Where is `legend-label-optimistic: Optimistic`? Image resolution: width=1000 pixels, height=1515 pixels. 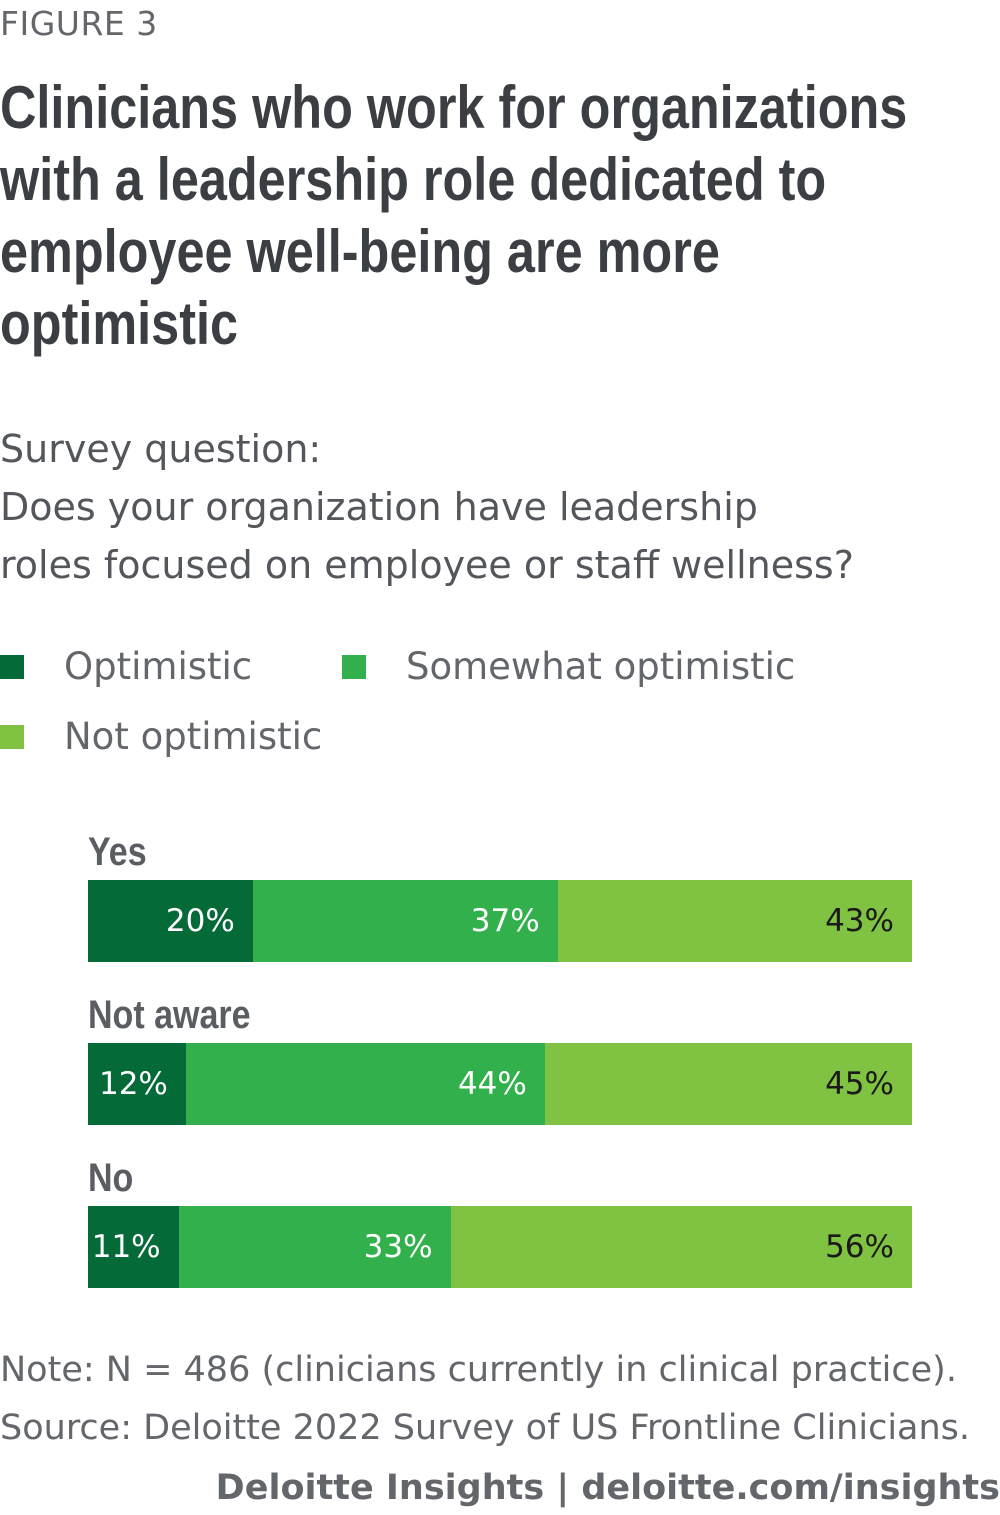
legend-label-optimistic: Optimistic is located at coordinates (158, 666).